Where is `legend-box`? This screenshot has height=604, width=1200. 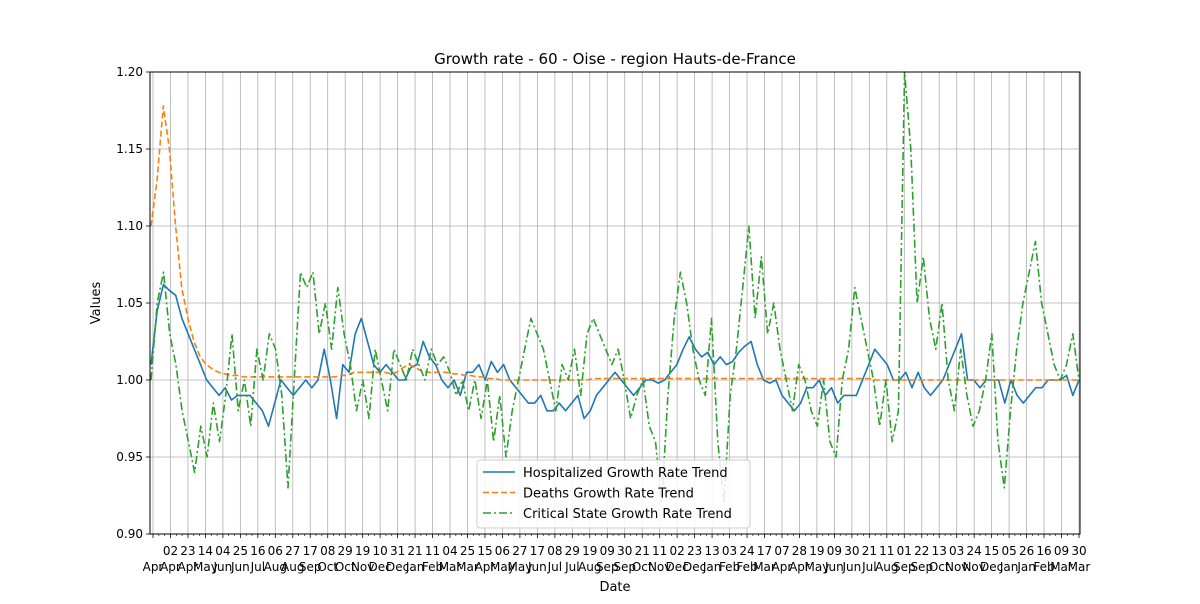
legend-box is located at coordinates (613, 494).